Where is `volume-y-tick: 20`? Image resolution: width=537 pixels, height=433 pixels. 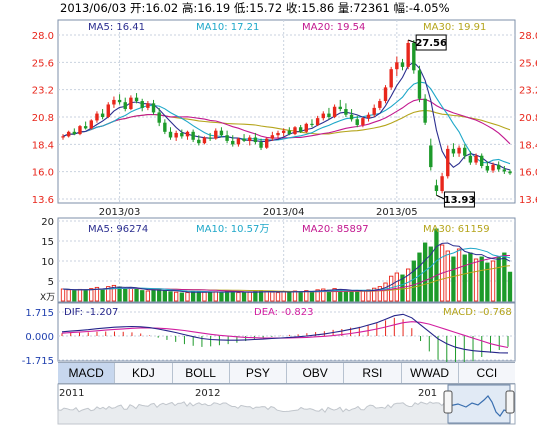 volume-y-tick: 20 is located at coordinates (47, 222).